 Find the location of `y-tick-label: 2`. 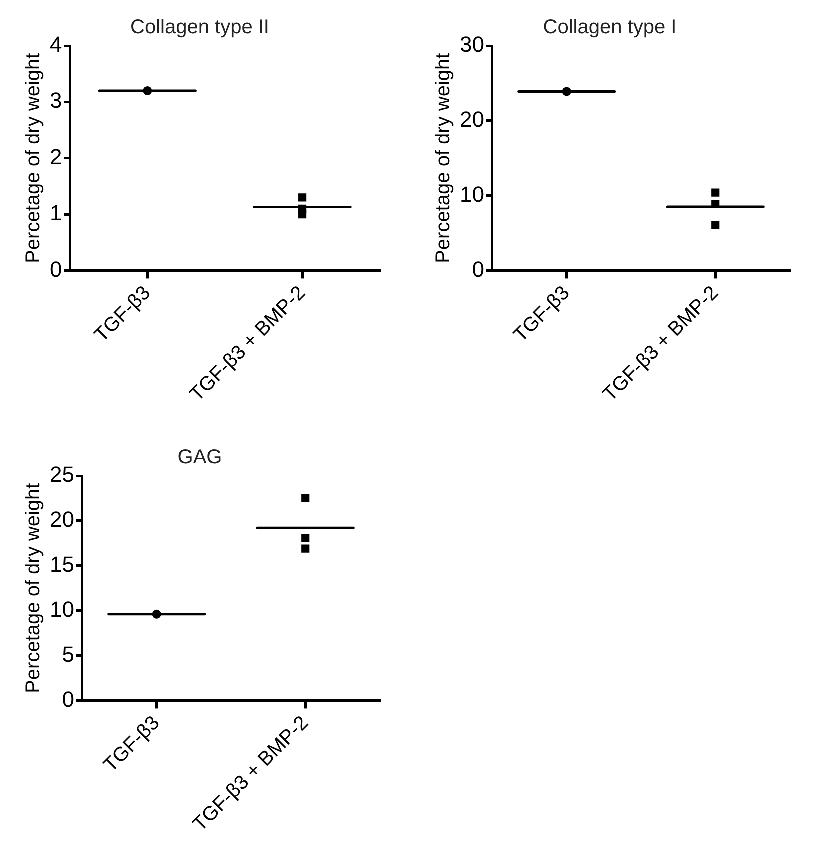

y-tick-label: 2 is located at coordinates (56, 157).